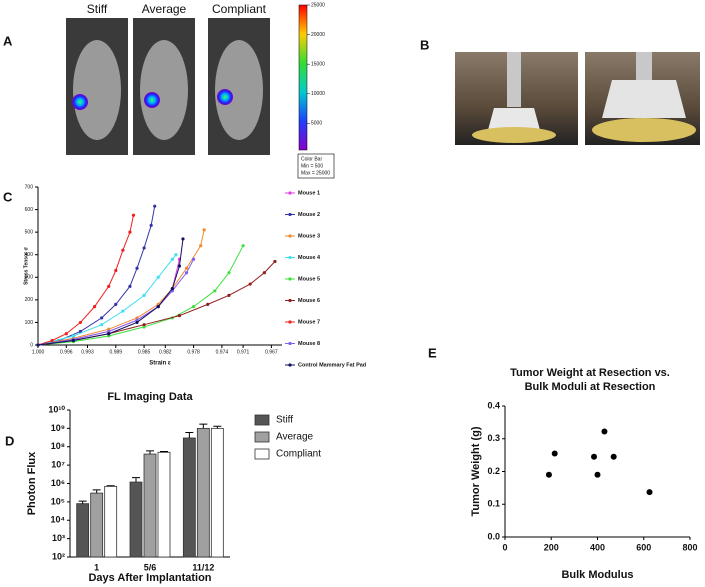 The image size is (705, 587). Describe the element at coordinates (312, 166) in the screenshot. I see `color-bar-text: Min = 500` at that location.